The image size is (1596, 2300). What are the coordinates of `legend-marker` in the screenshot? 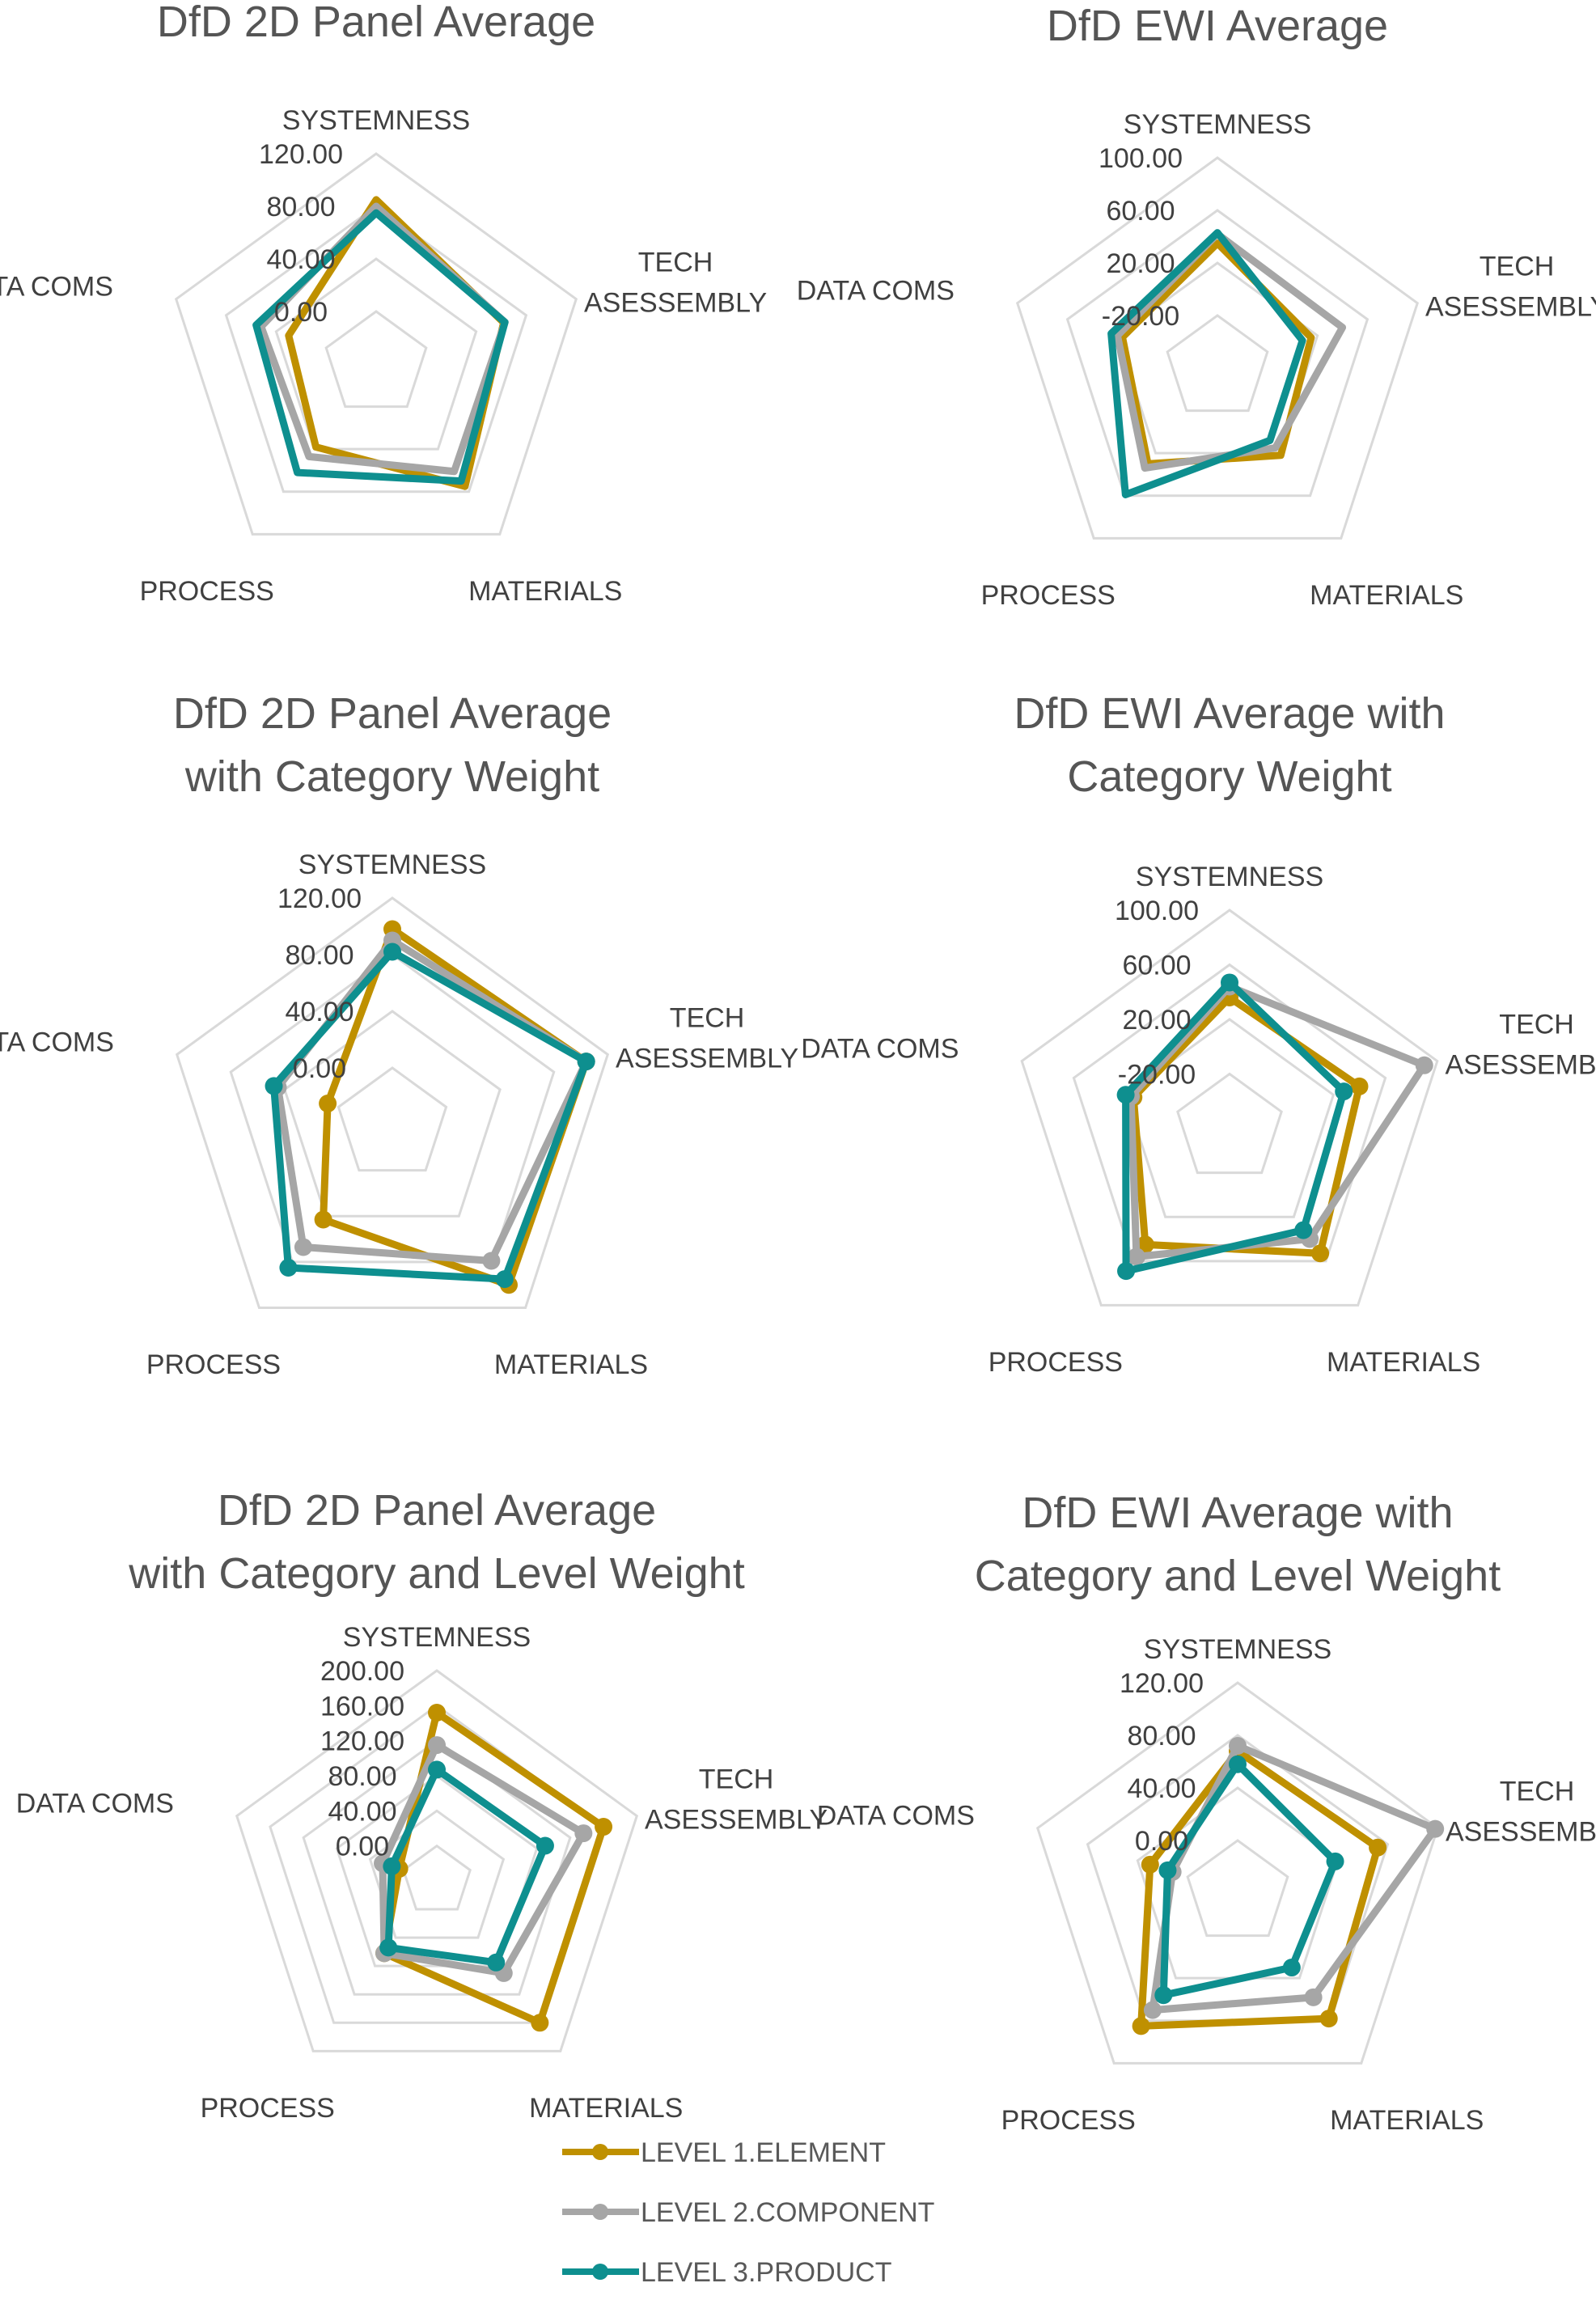 It's located at (600, 2152).